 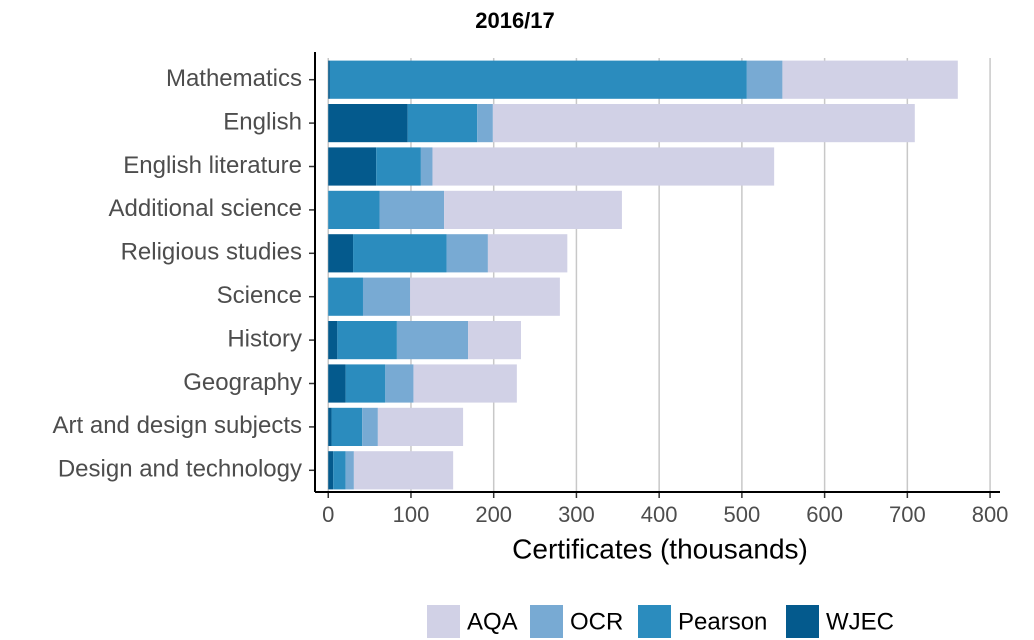 I want to click on x-tick-label: 200, so click(x=493, y=514).